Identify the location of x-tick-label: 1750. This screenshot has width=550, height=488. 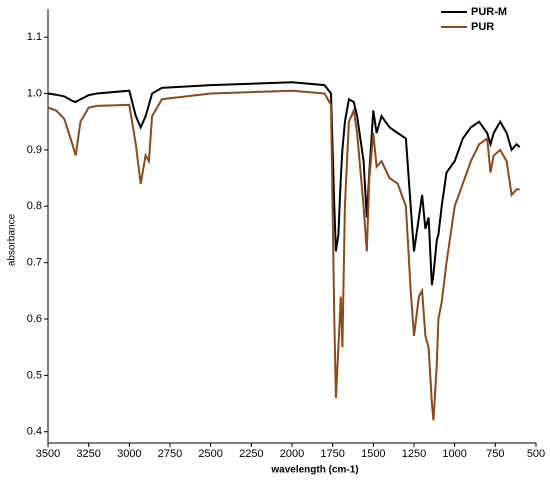
(332, 454).